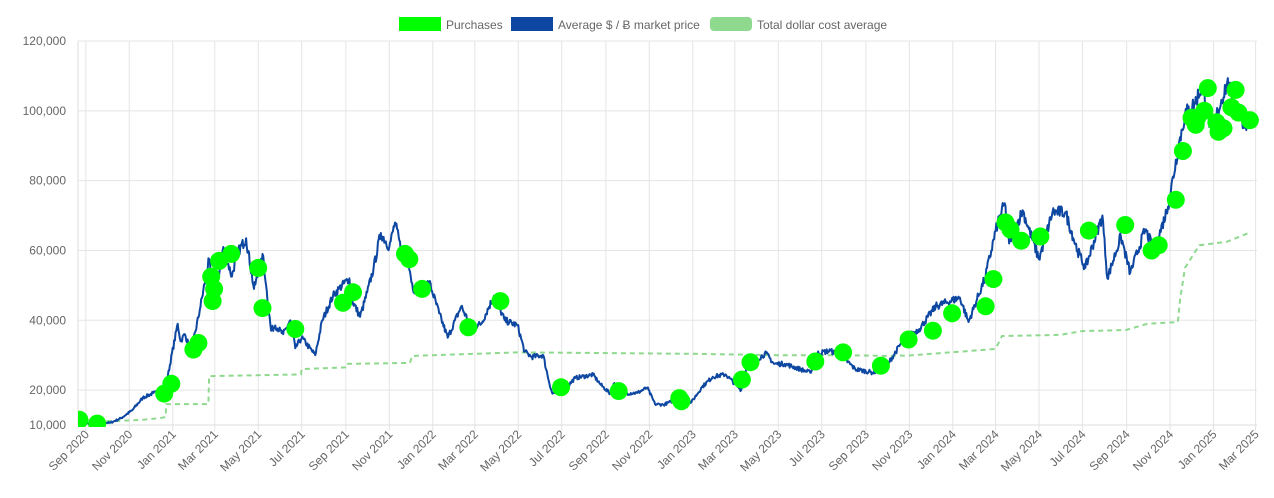 Image resolution: width=1274 pixels, height=498 pixels. Describe the element at coordinates (47, 425) in the screenshot. I see `y-tick-label: 10,000` at that location.